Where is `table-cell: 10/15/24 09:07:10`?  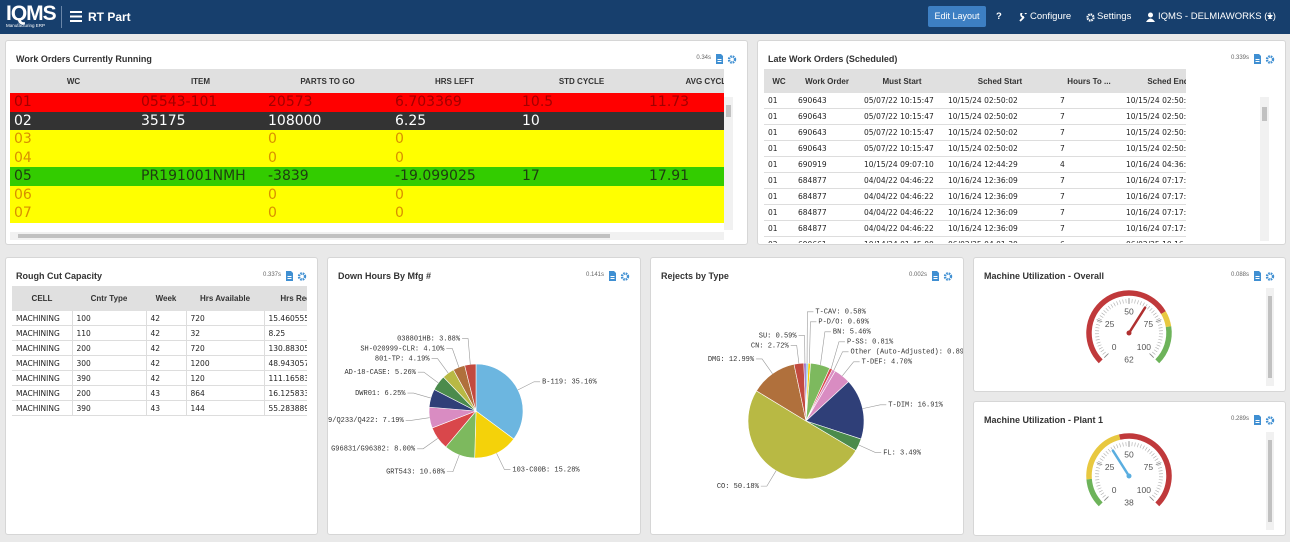 table-cell: 10/15/24 09:07:10 is located at coordinates (902, 164).